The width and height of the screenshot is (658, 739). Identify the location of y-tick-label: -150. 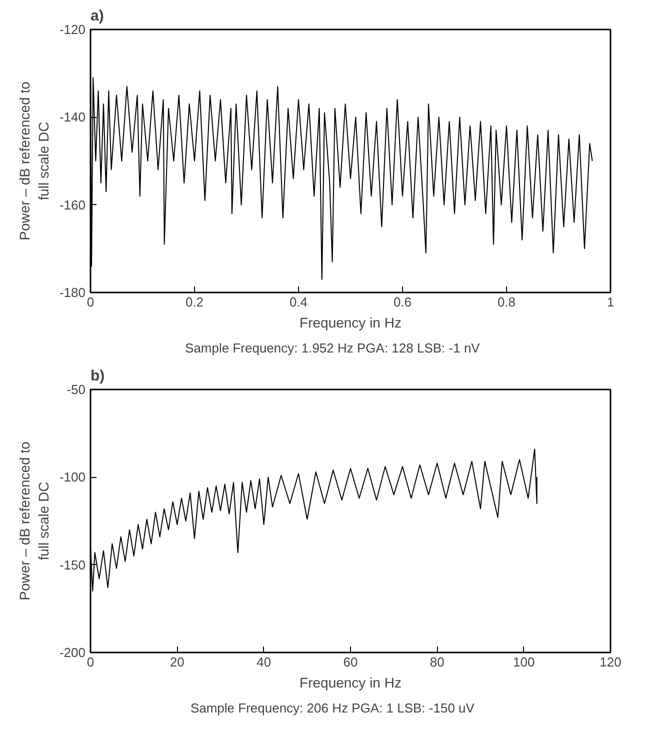
(72, 564).